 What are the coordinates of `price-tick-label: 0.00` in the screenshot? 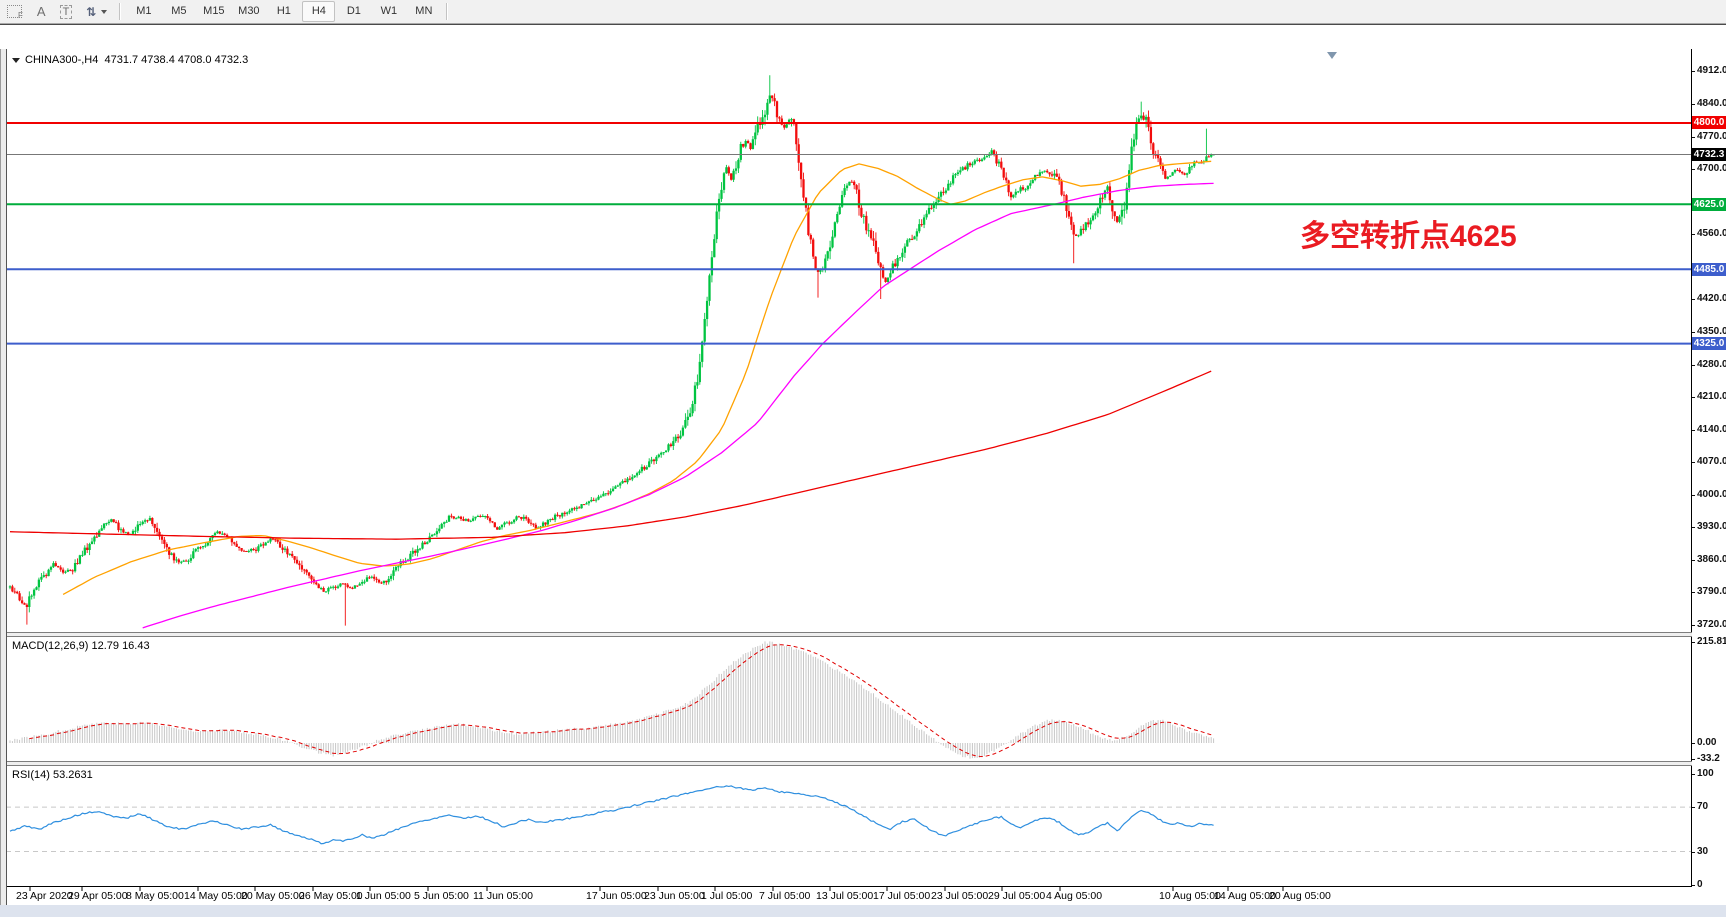 It's located at (1707, 742).